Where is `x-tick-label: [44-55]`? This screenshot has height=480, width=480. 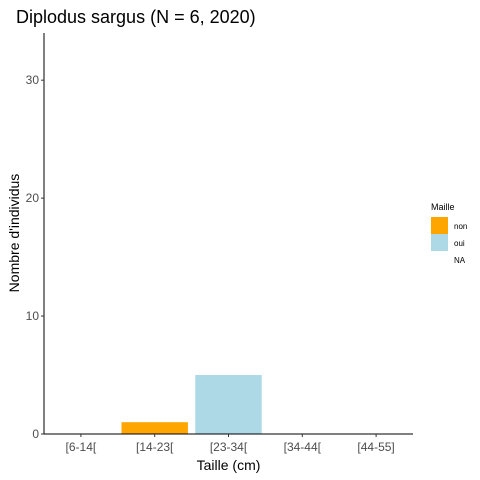 x-tick-label: [44-55] is located at coordinates (375, 447).